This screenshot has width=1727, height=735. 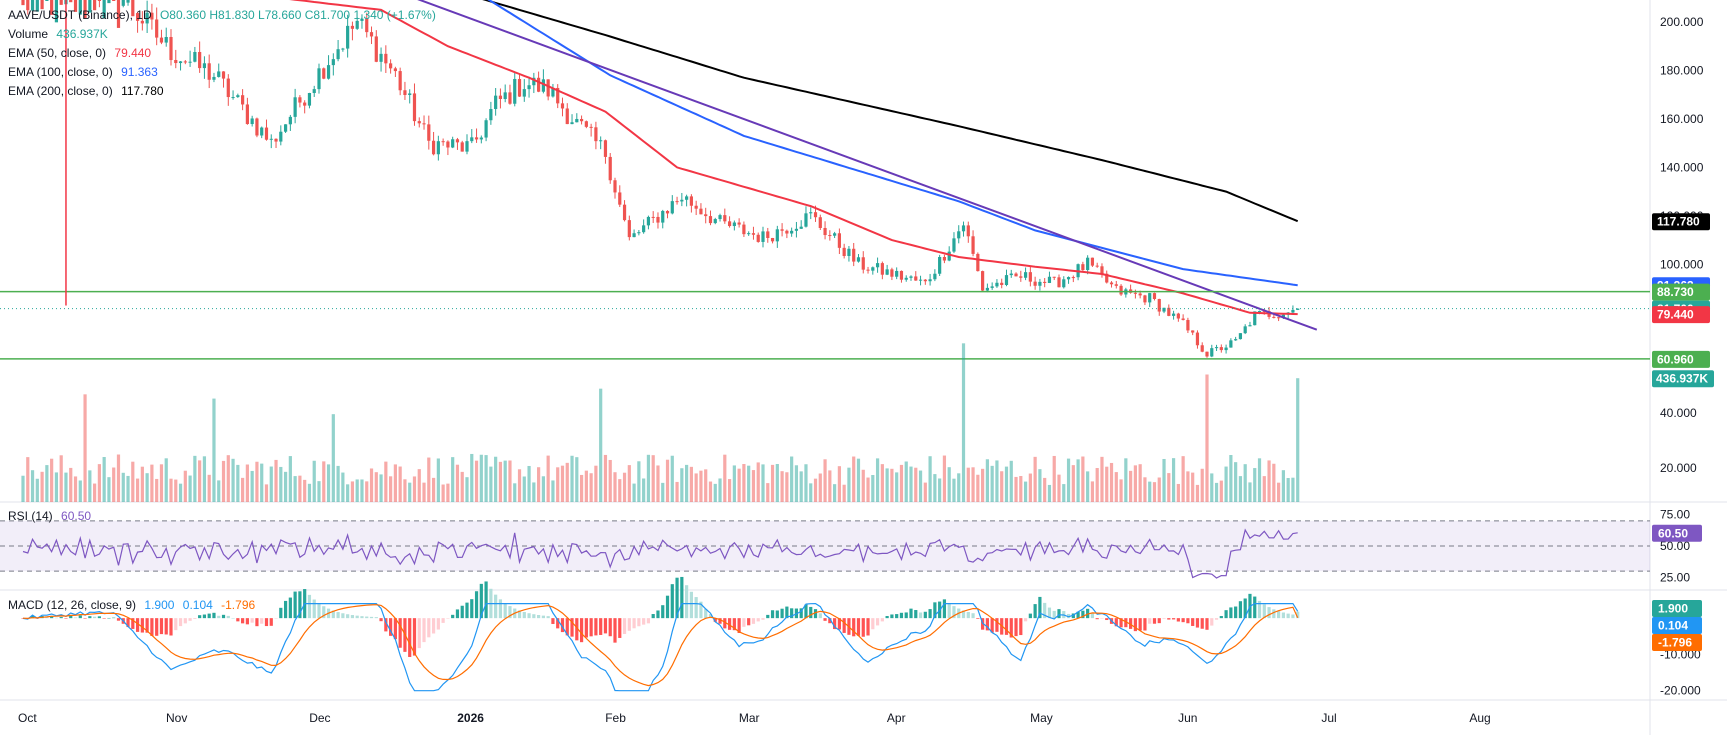 I want to click on ema50-legend: EMA (50, close, 0) 79.440, so click(x=82, y=53).